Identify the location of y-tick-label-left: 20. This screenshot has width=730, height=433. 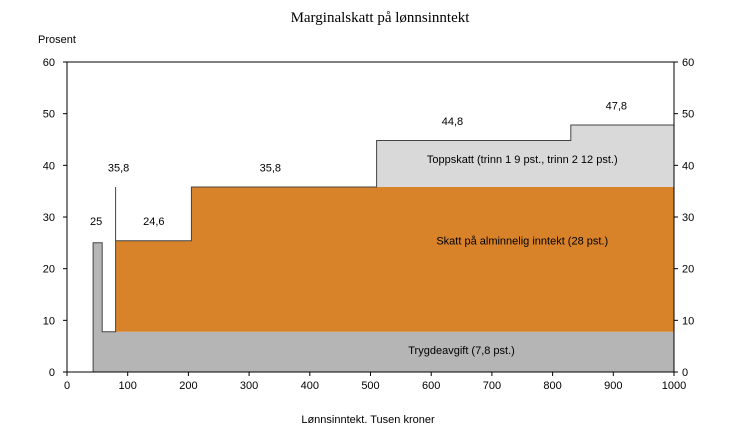
(49, 270).